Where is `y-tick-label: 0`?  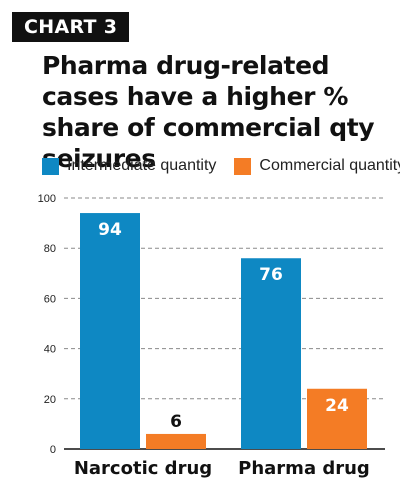 y-tick-label: 0 is located at coordinates (53, 450).